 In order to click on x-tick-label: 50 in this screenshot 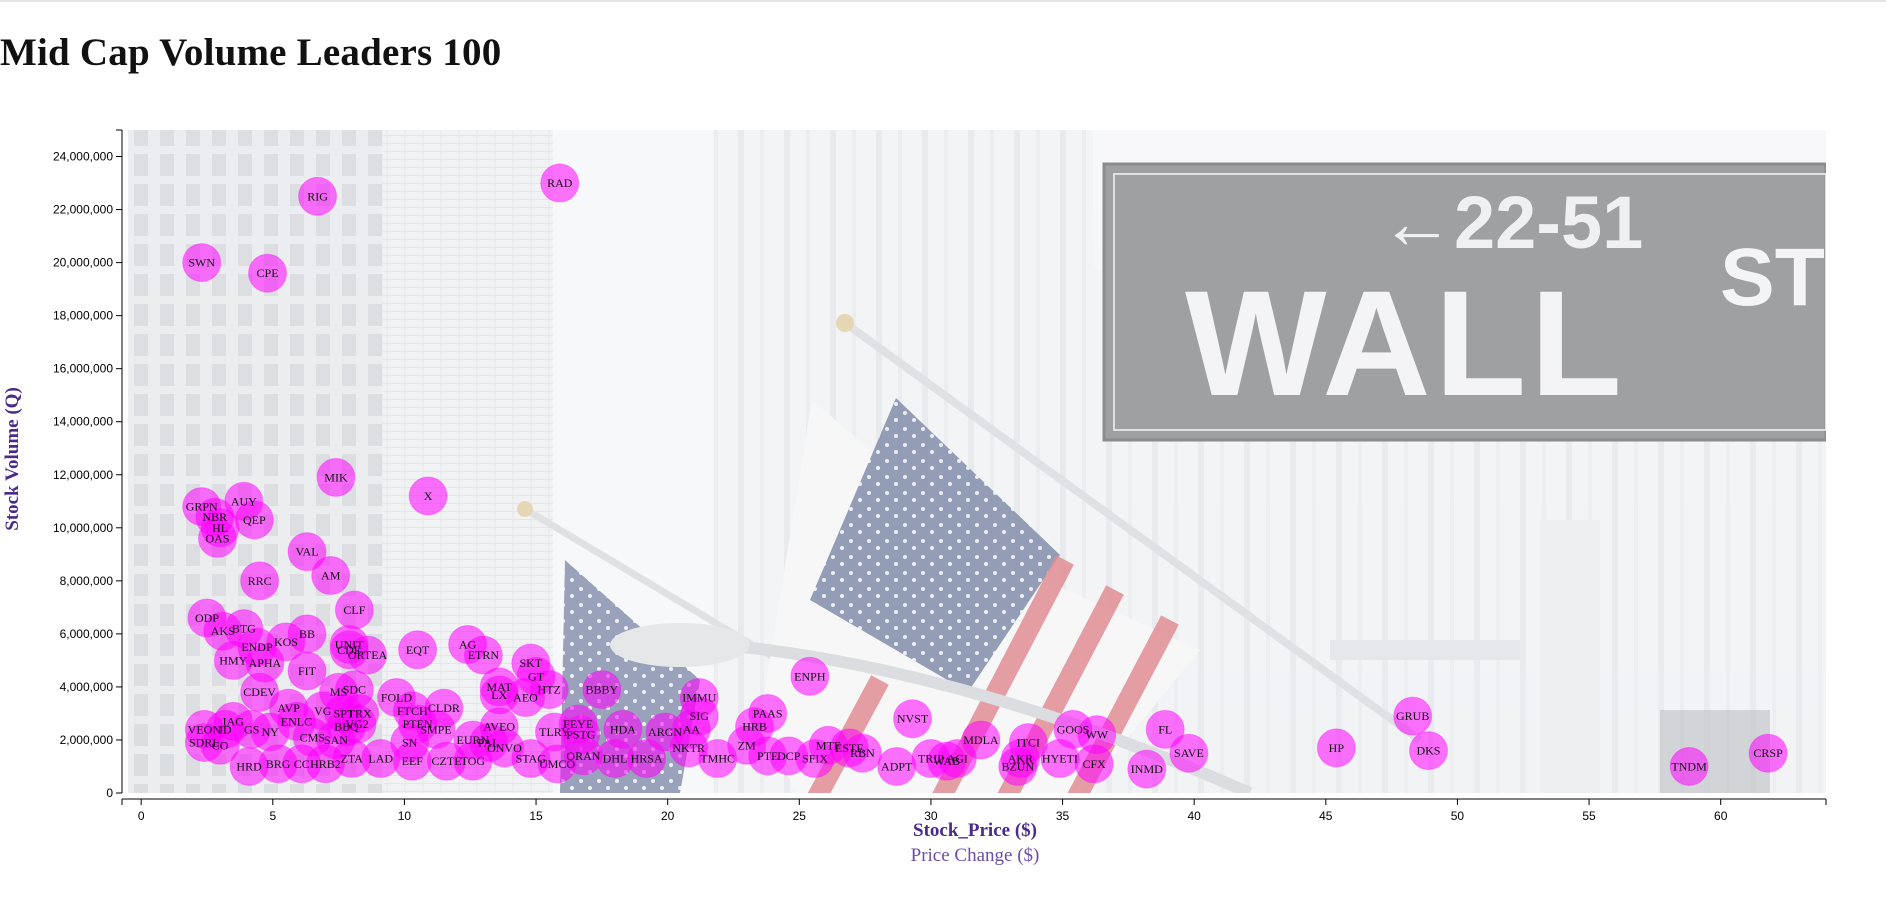, I will do `click(1458, 816)`.